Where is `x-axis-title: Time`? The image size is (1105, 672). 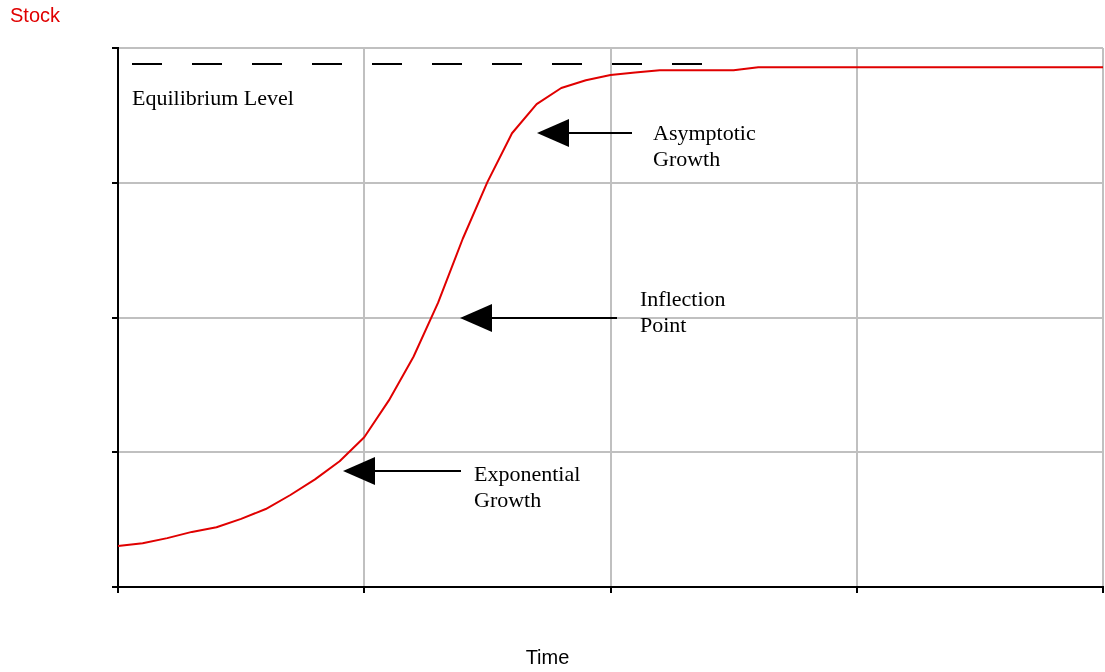 x-axis-title: Time is located at coordinates (547, 657).